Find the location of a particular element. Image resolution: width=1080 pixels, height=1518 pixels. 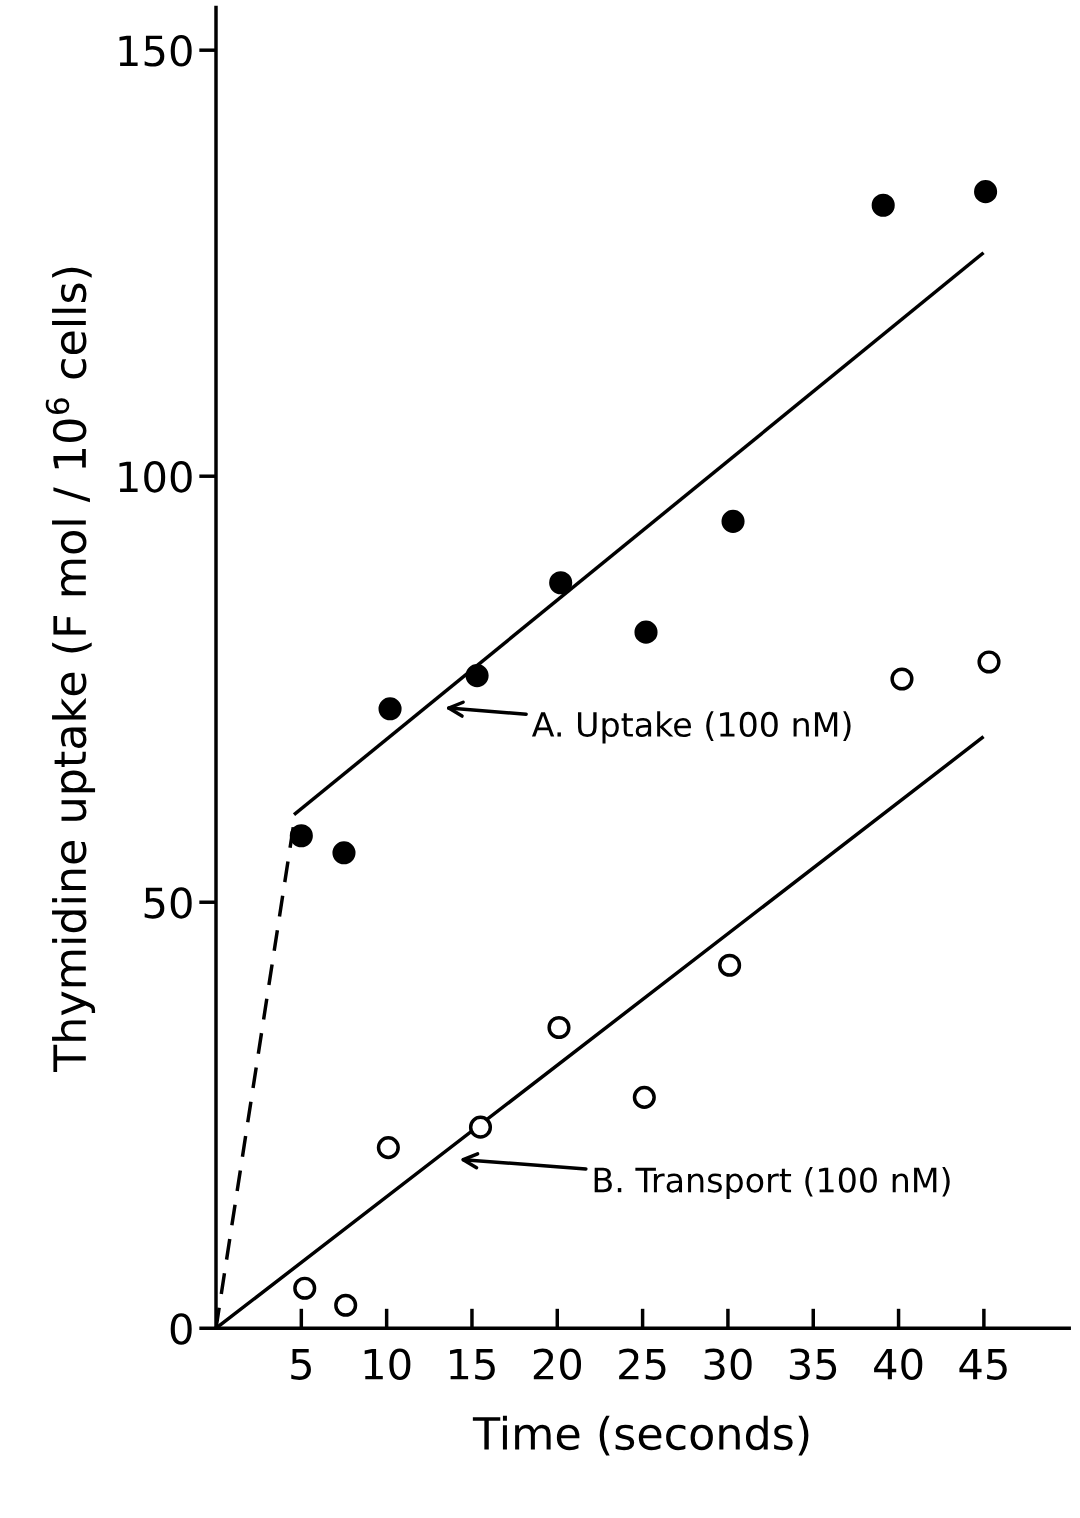

y-tick-label: 100 is located at coordinates (155, 477).